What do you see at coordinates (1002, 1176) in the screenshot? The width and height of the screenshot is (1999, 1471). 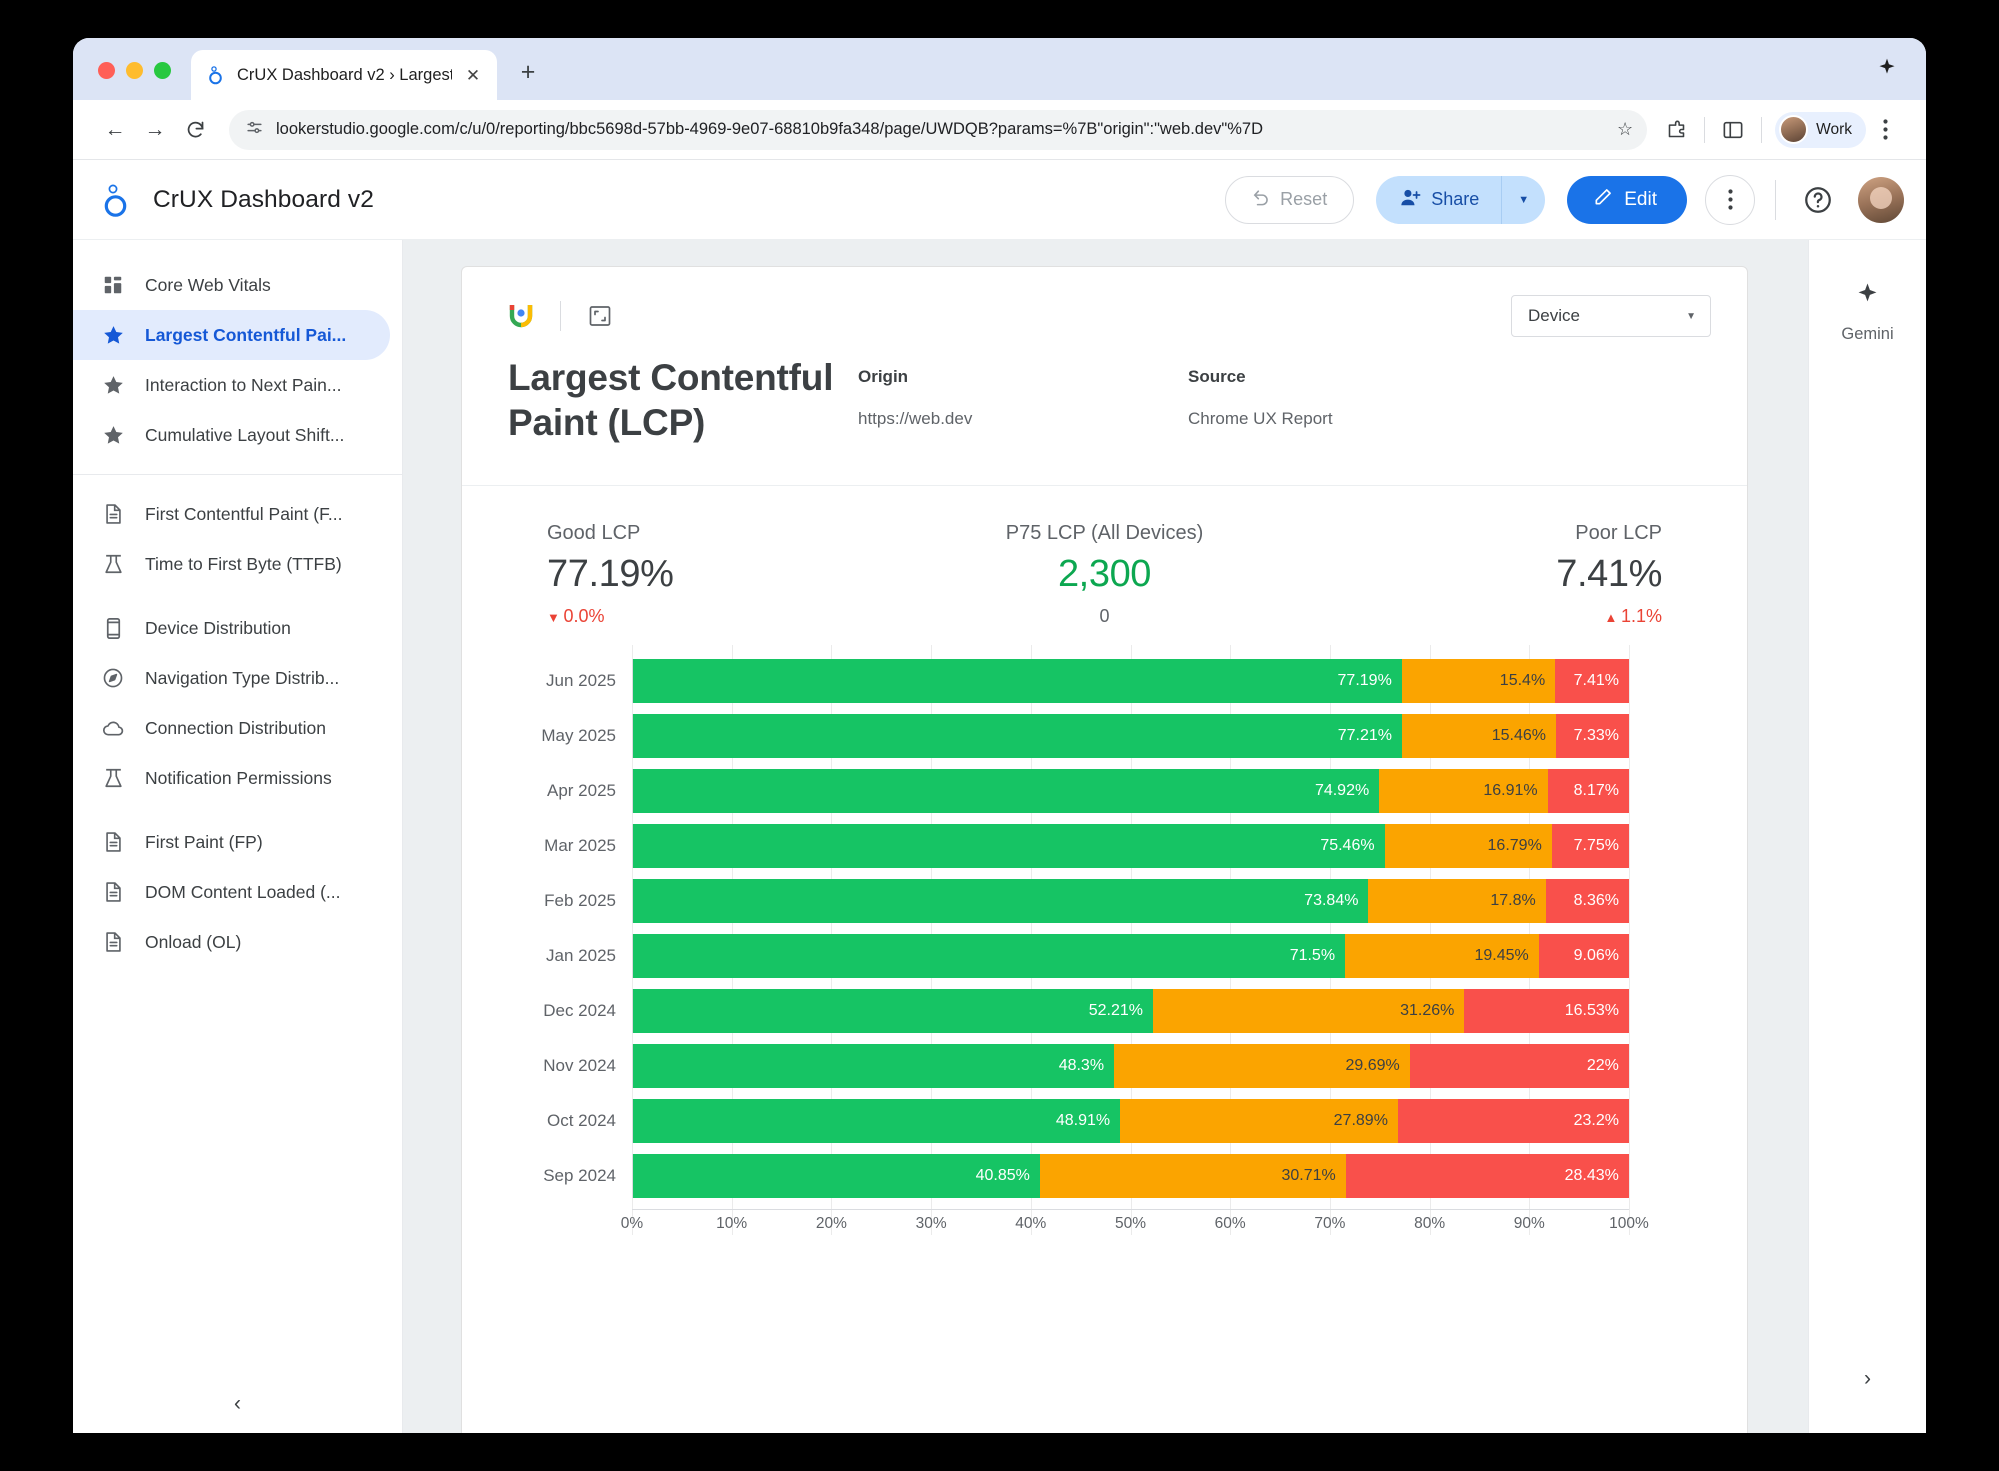 I see `bar-segment-label: 40.85%` at bounding box center [1002, 1176].